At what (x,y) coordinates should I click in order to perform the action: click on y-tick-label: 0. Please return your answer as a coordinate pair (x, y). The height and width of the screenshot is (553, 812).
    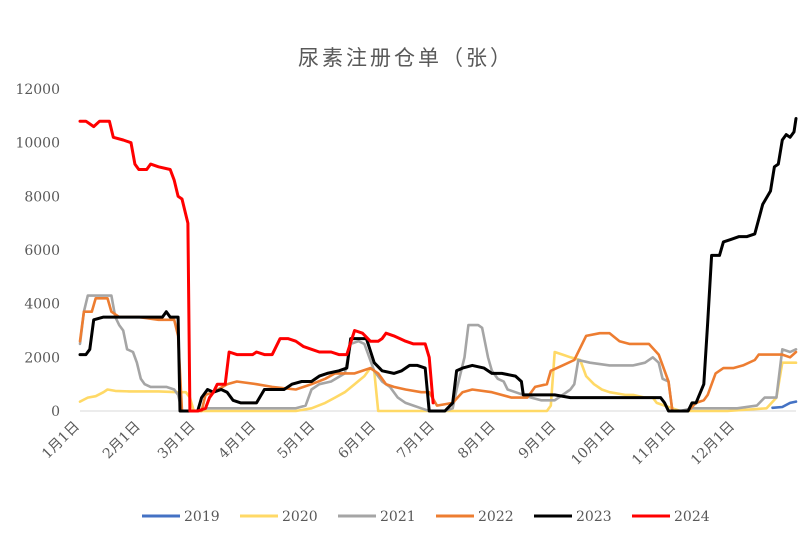
    Looking at the image, I should click on (55, 412).